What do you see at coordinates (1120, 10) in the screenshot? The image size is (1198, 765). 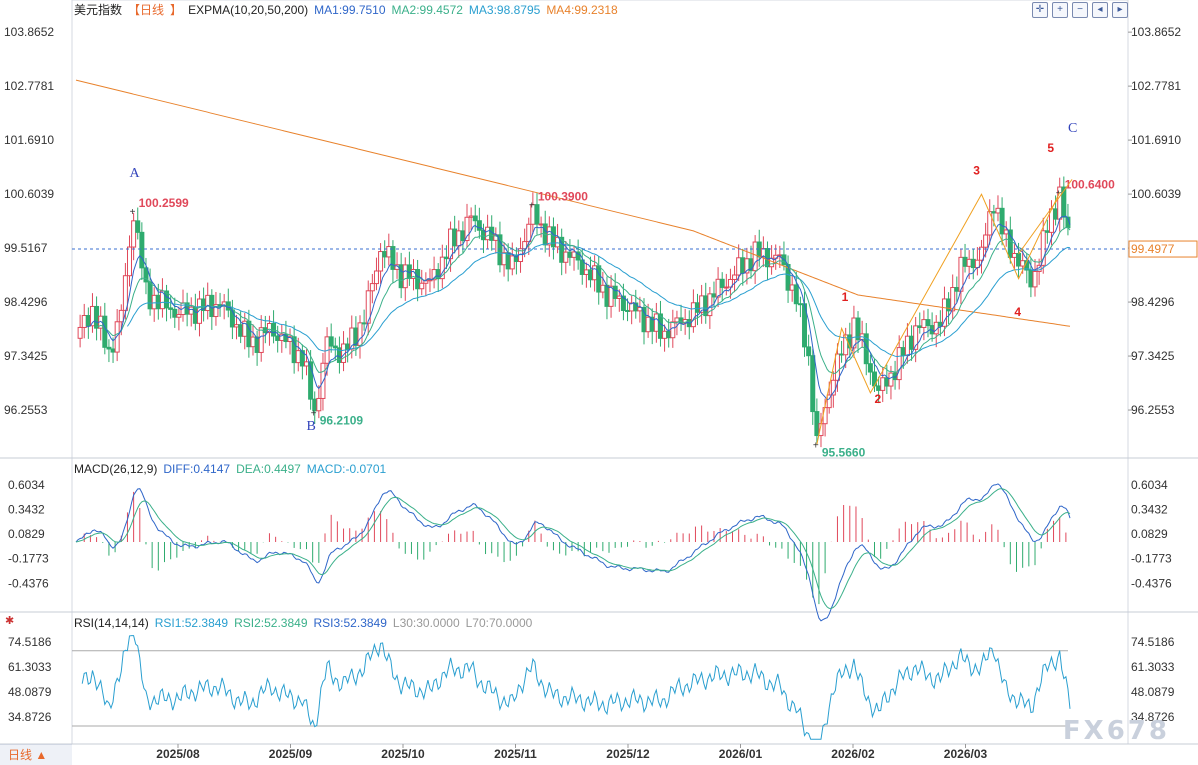 I see `scroll-right-icon: ▸` at bounding box center [1120, 10].